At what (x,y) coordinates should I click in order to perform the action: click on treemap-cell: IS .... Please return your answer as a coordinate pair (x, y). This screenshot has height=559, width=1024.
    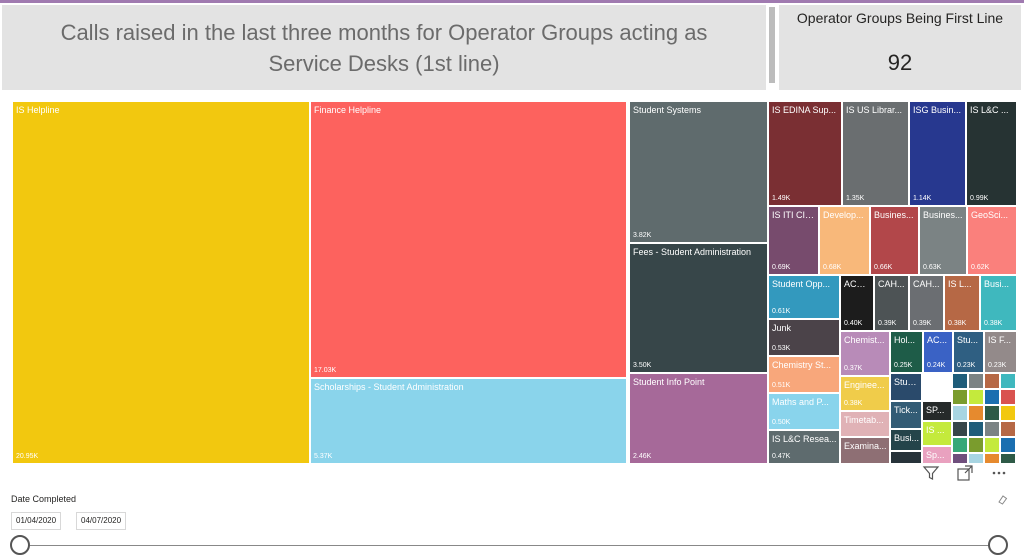
    Looking at the image, I should click on (938, 434).